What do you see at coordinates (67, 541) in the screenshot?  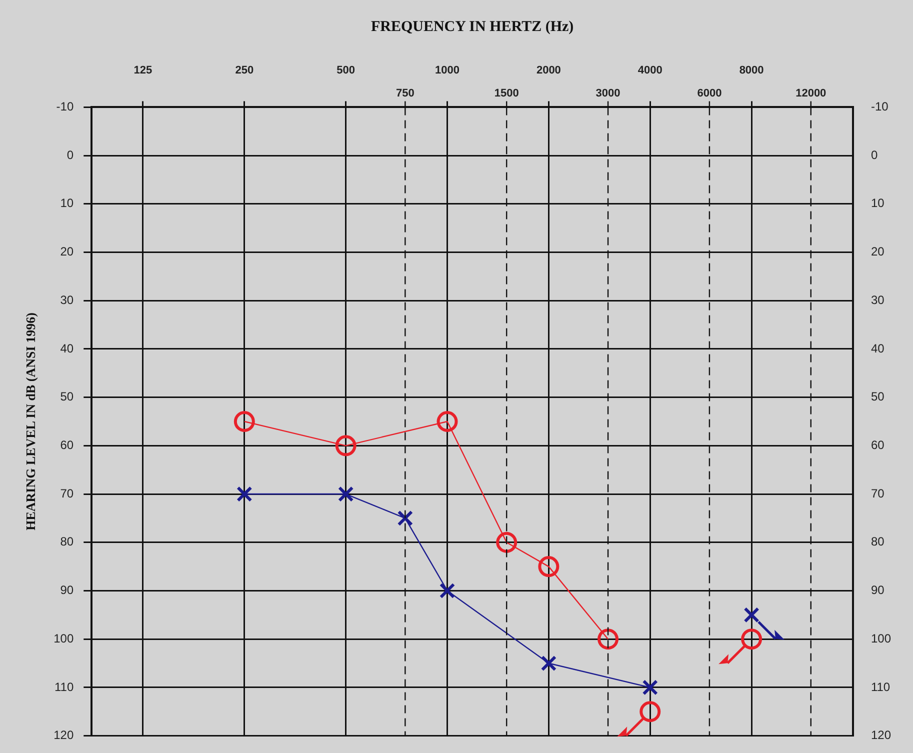 I see `y-tick-label: 80` at bounding box center [67, 541].